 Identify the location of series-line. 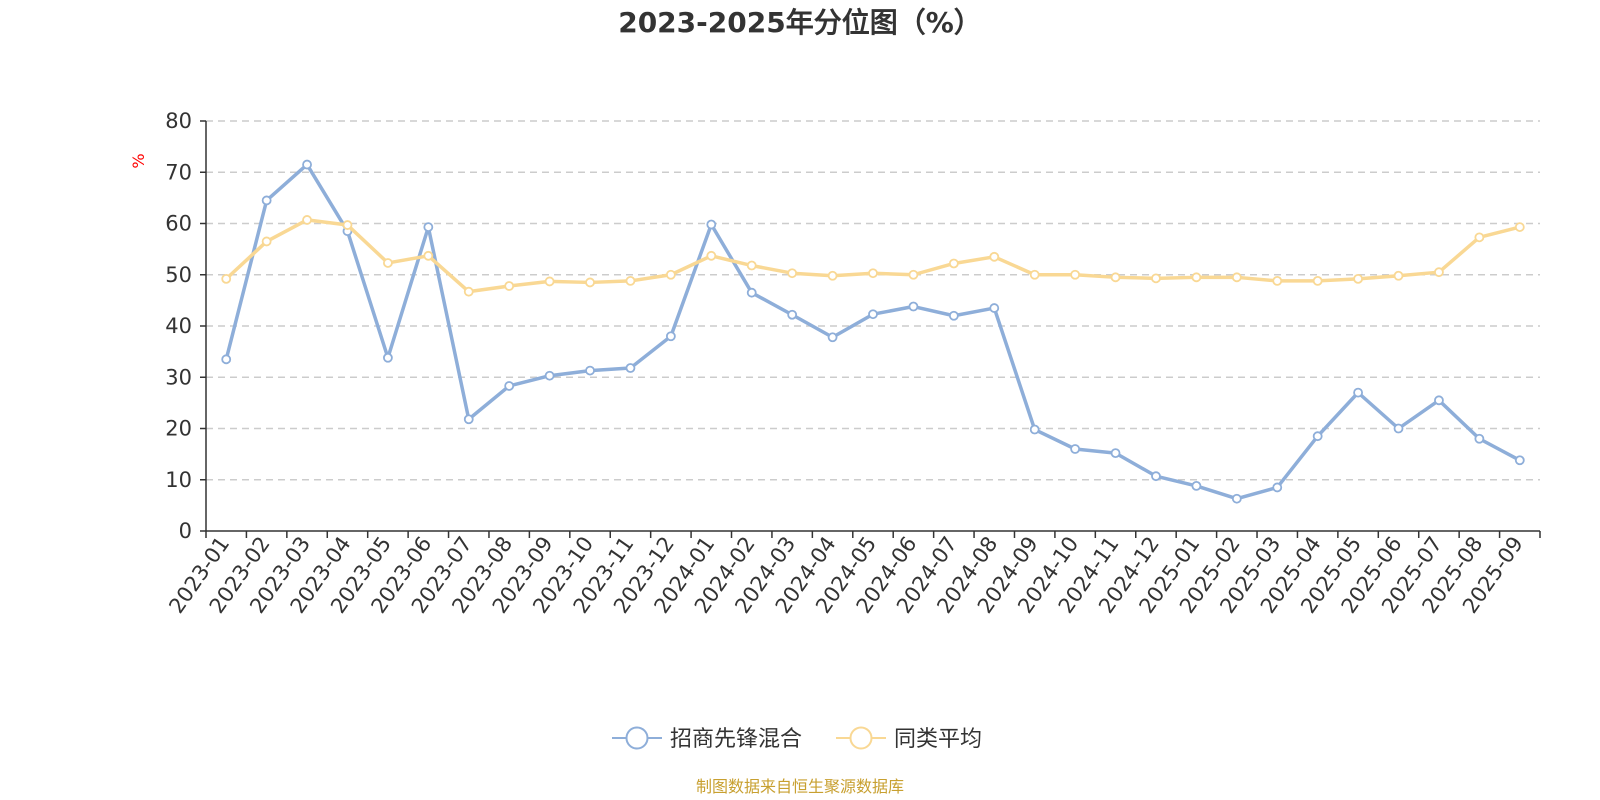
(873, 256).